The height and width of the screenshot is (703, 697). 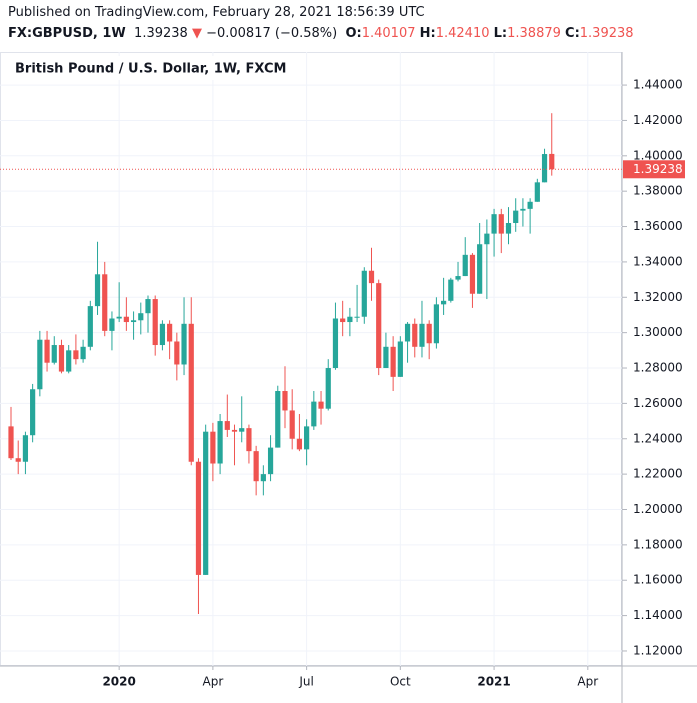 What do you see at coordinates (400, 682) in the screenshot?
I see `x-tick-label: Oct` at bounding box center [400, 682].